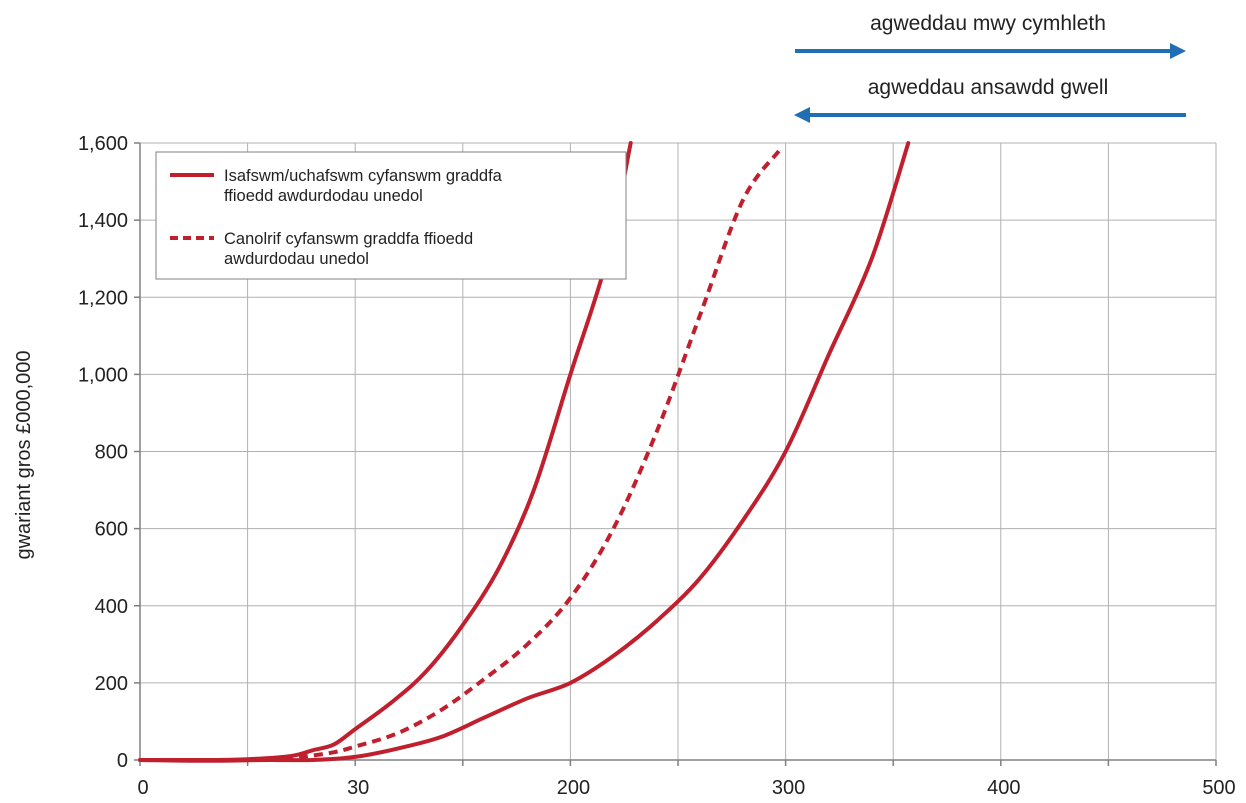 The width and height of the screenshot is (1246, 803). What do you see at coordinates (573, 788) in the screenshot?
I see `x-tick-label: 200` at bounding box center [573, 788].